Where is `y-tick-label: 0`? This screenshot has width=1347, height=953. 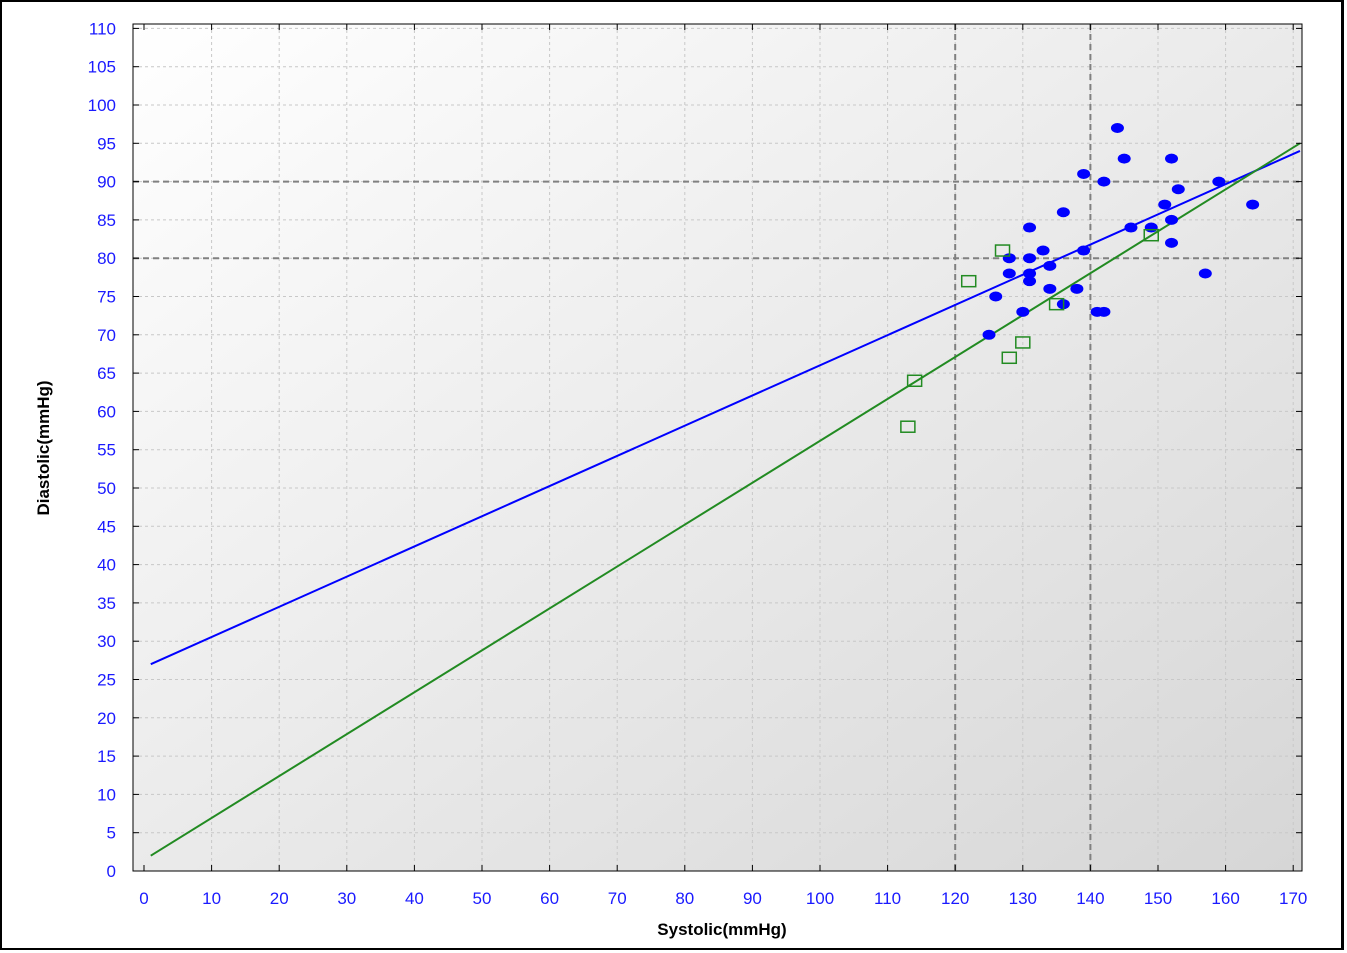 y-tick-label: 0 is located at coordinates (111, 871).